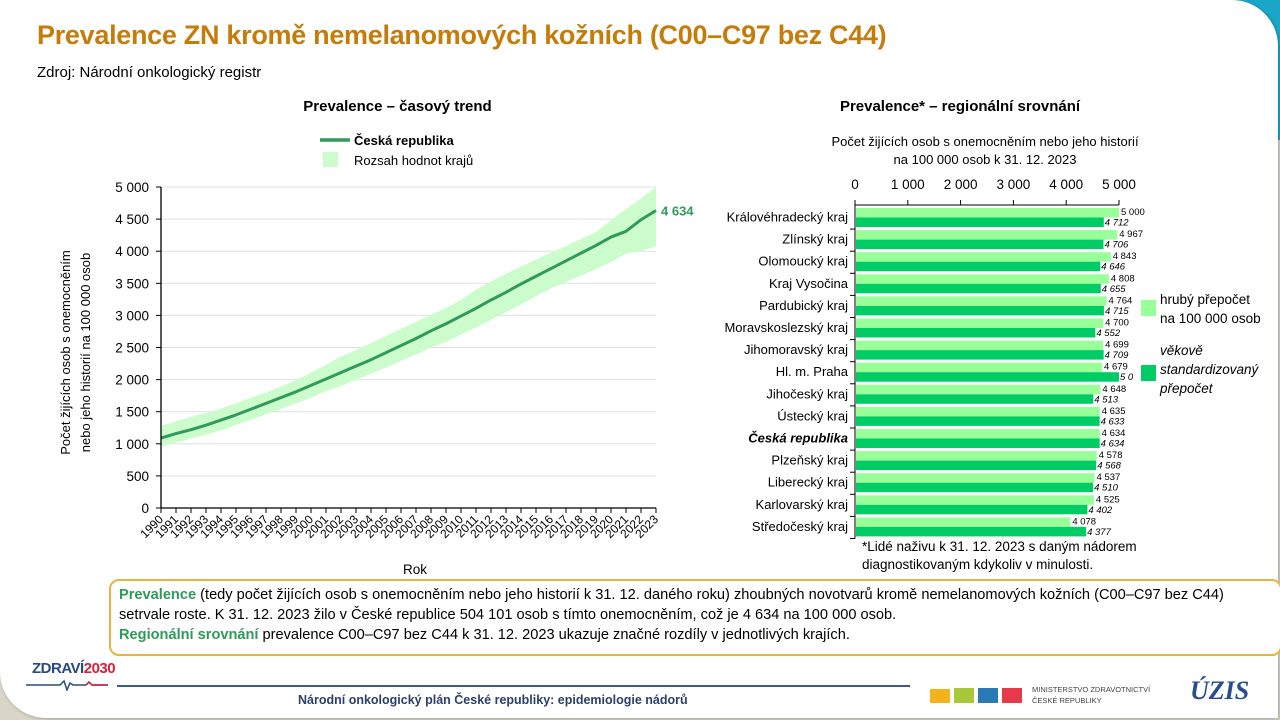 This screenshot has width=1280, height=720. I want to click on trend-chart-title: Prevalence – časový trend, so click(397, 106).